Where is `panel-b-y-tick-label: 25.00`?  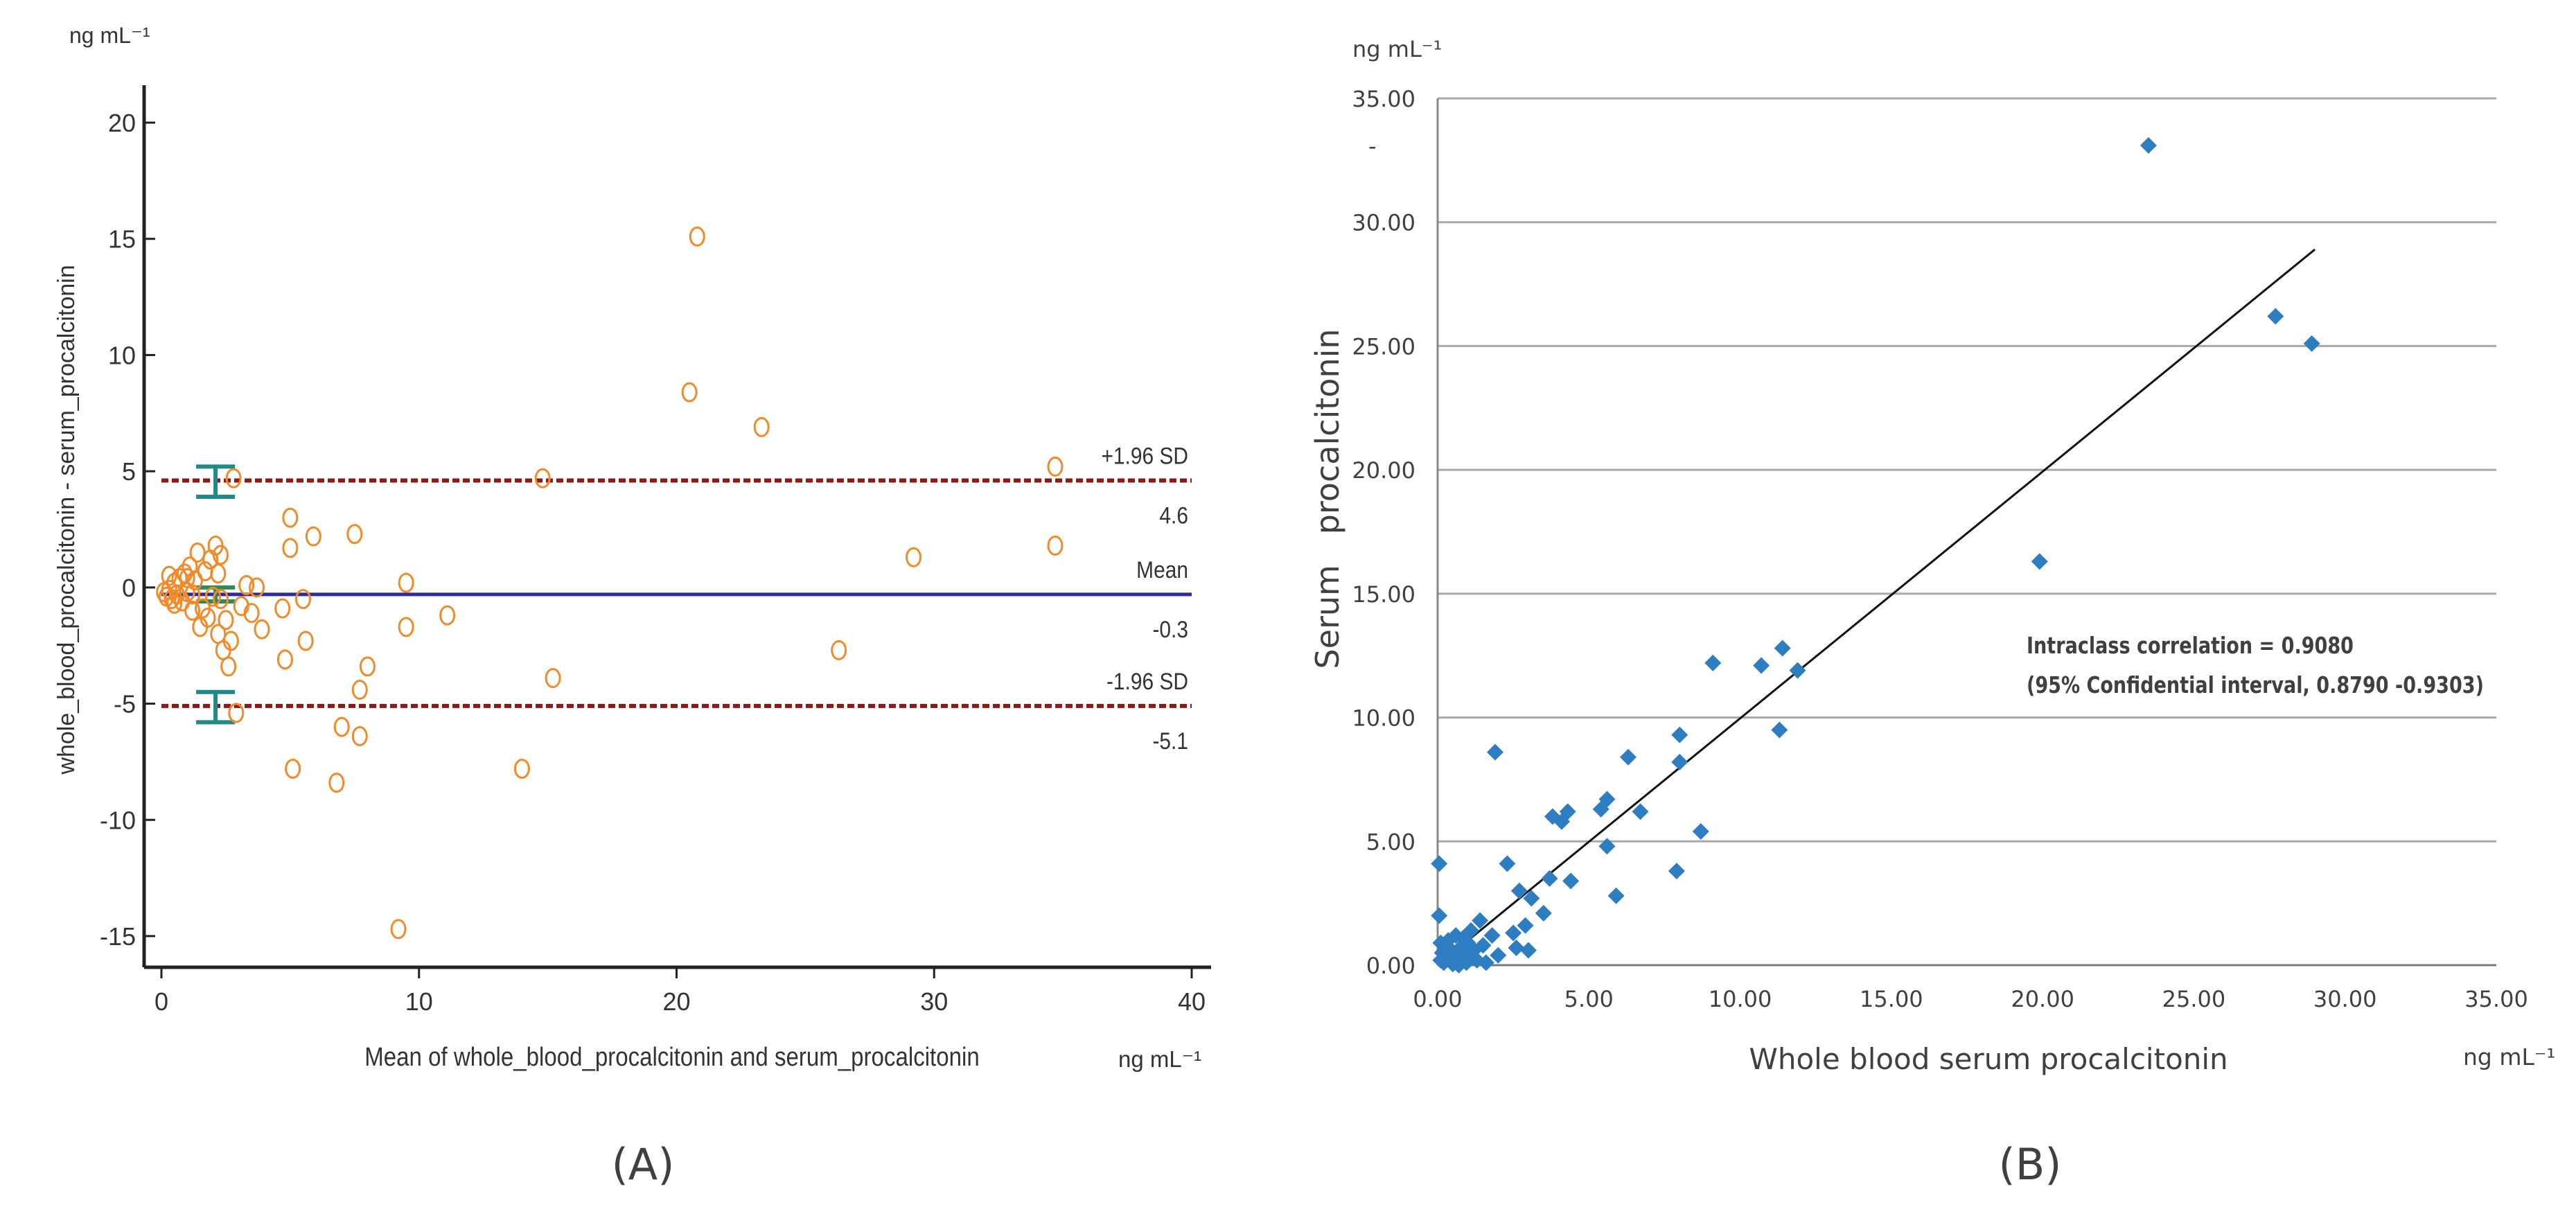 panel-b-y-tick-label: 25.00 is located at coordinates (1383, 346).